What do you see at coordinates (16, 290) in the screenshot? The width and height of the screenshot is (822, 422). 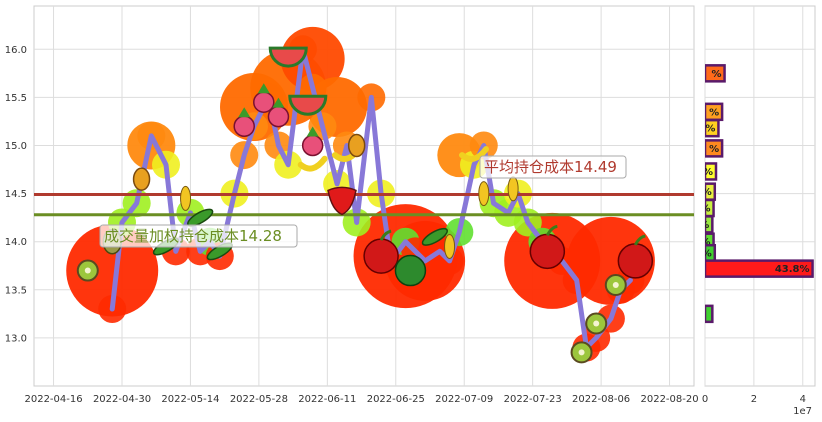 I see `y-tick-label: 13.5` at bounding box center [16, 290].